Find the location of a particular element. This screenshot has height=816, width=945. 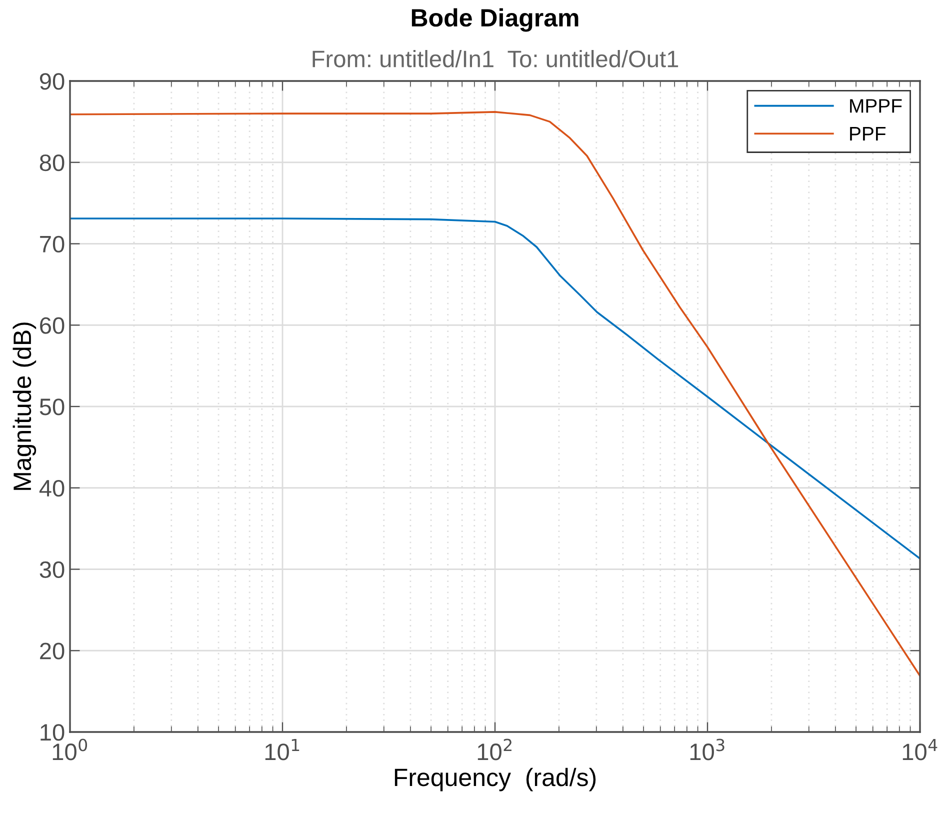

x-axis-title: Frequency (rad/s) is located at coordinates (495, 780).